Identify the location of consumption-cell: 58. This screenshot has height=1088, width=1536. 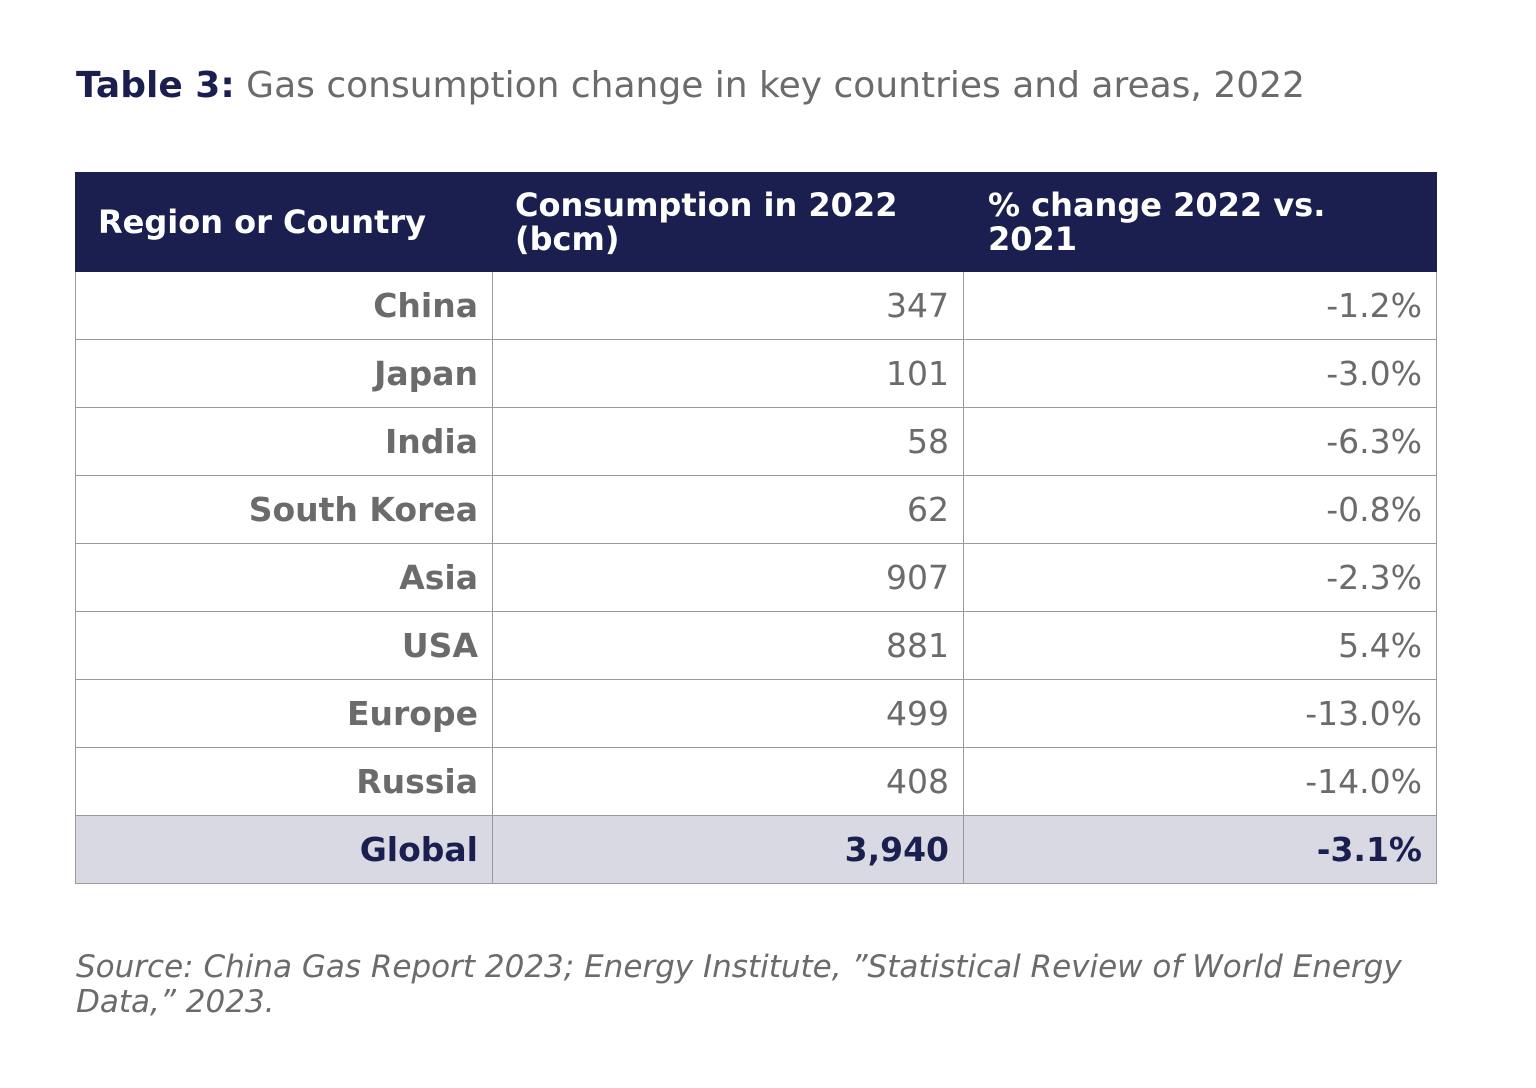
(728, 441).